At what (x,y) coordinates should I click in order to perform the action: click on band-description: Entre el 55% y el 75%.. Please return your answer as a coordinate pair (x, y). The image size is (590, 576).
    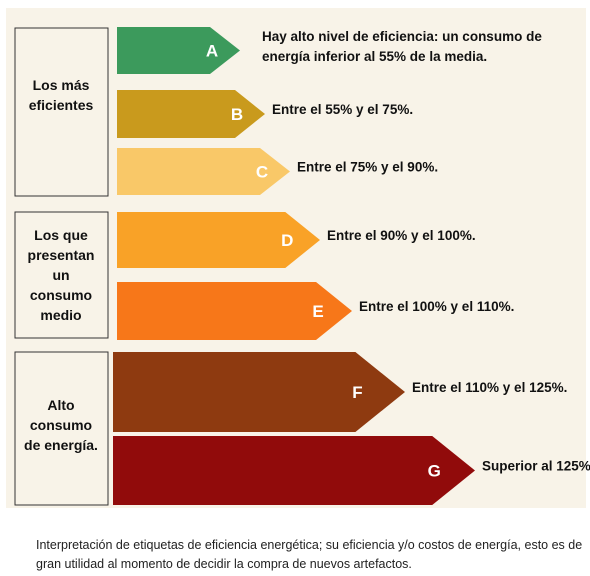
    Looking at the image, I should click on (342, 109).